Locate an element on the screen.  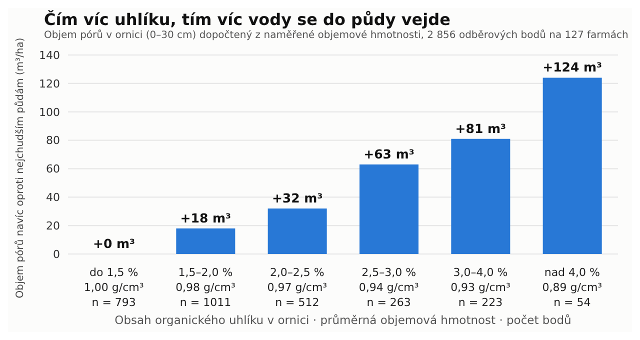
x-tick-label: 3,0–4,0 % 0,93 g/cm³ n = 223 is located at coordinates (480, 287).